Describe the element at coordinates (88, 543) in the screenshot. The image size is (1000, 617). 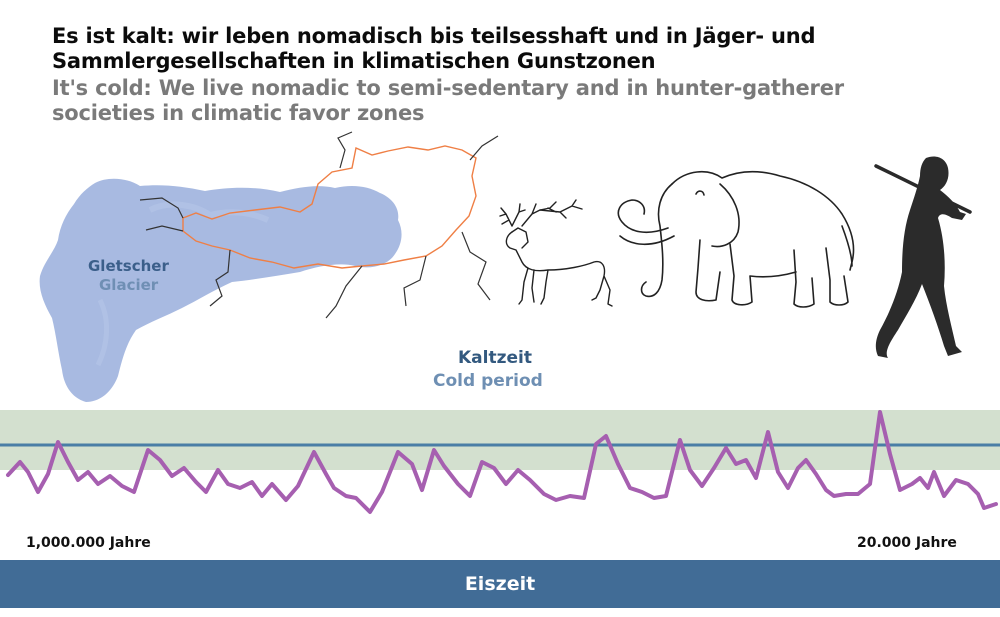
I see `timeline-start-label: 1,000.000 Jahre` at that location.